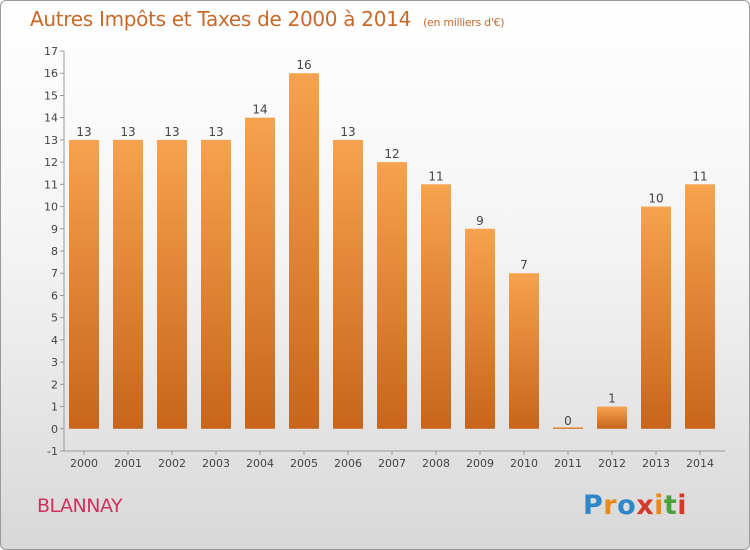 The height and width of the screenshot is (550, 750). What do you see at coordinates (80, 506) in the screenshot?
I see `location-name: BLANNAY` at bounding box center [80, 506].